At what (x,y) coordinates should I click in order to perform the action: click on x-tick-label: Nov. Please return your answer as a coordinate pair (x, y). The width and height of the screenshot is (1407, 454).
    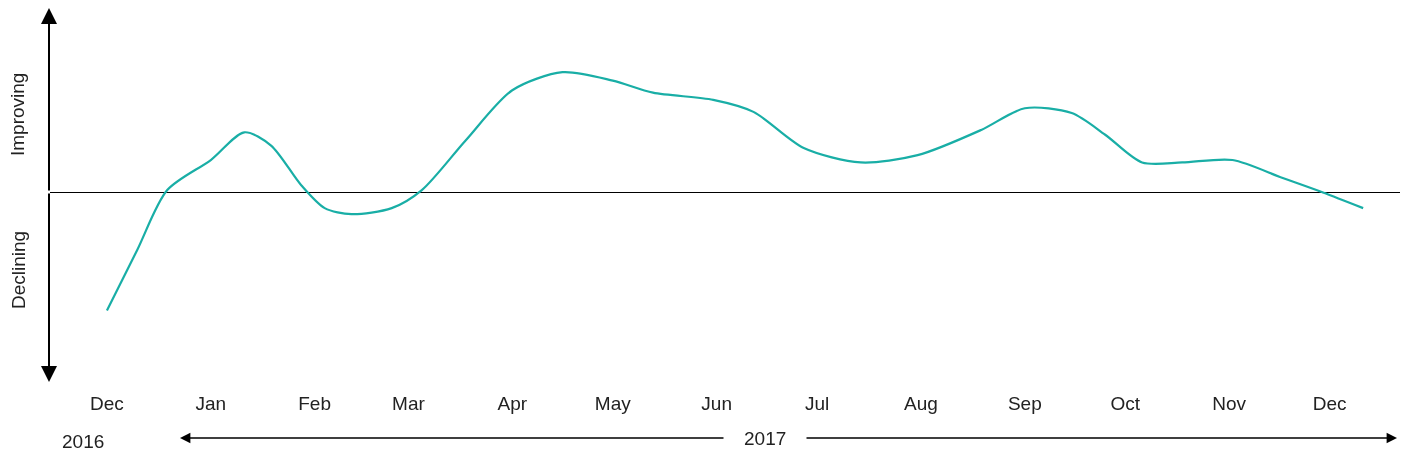
    Looking at the image, I should click on (1229, 403).